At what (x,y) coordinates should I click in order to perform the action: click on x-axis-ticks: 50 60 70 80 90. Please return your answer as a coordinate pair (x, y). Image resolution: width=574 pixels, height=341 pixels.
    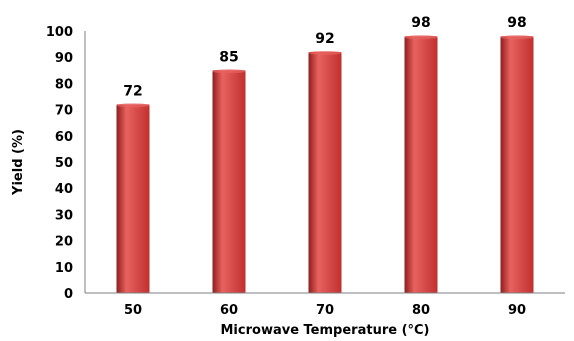
    Looking at the image, I should click on (325, 310).